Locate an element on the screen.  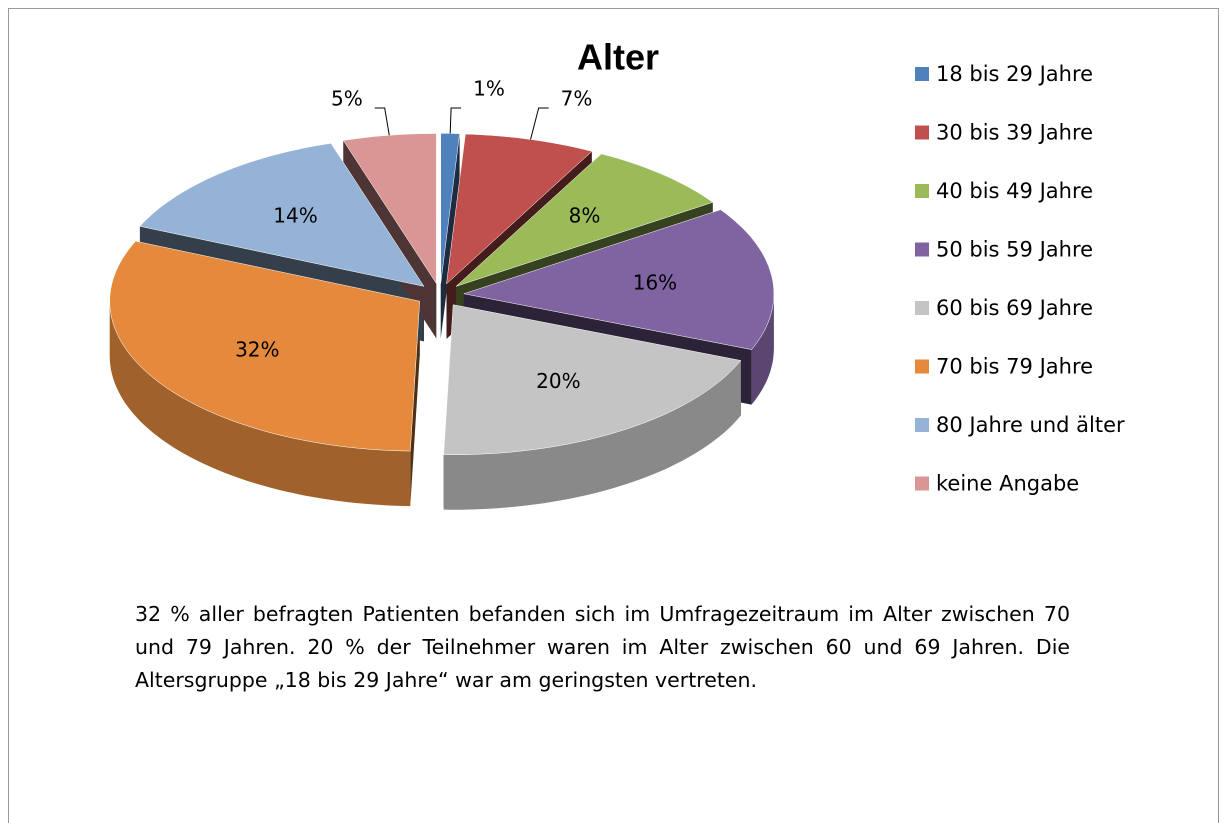
data-label: 14% is located at coordinates (295, 216).